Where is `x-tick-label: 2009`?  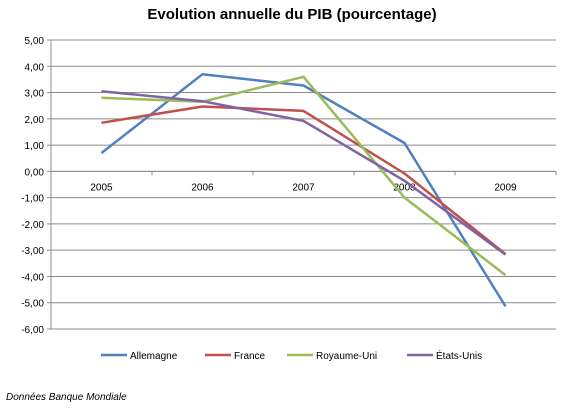 x-tick-label: 2009 is located at coordinates (505, 187).